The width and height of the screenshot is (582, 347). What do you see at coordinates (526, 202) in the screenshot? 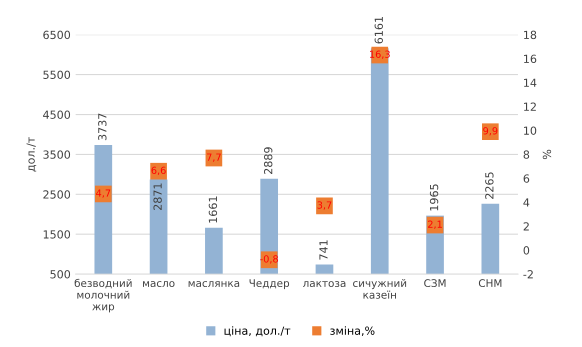
I see `y2-tick-label: 4` at bounding box center [526, 202].